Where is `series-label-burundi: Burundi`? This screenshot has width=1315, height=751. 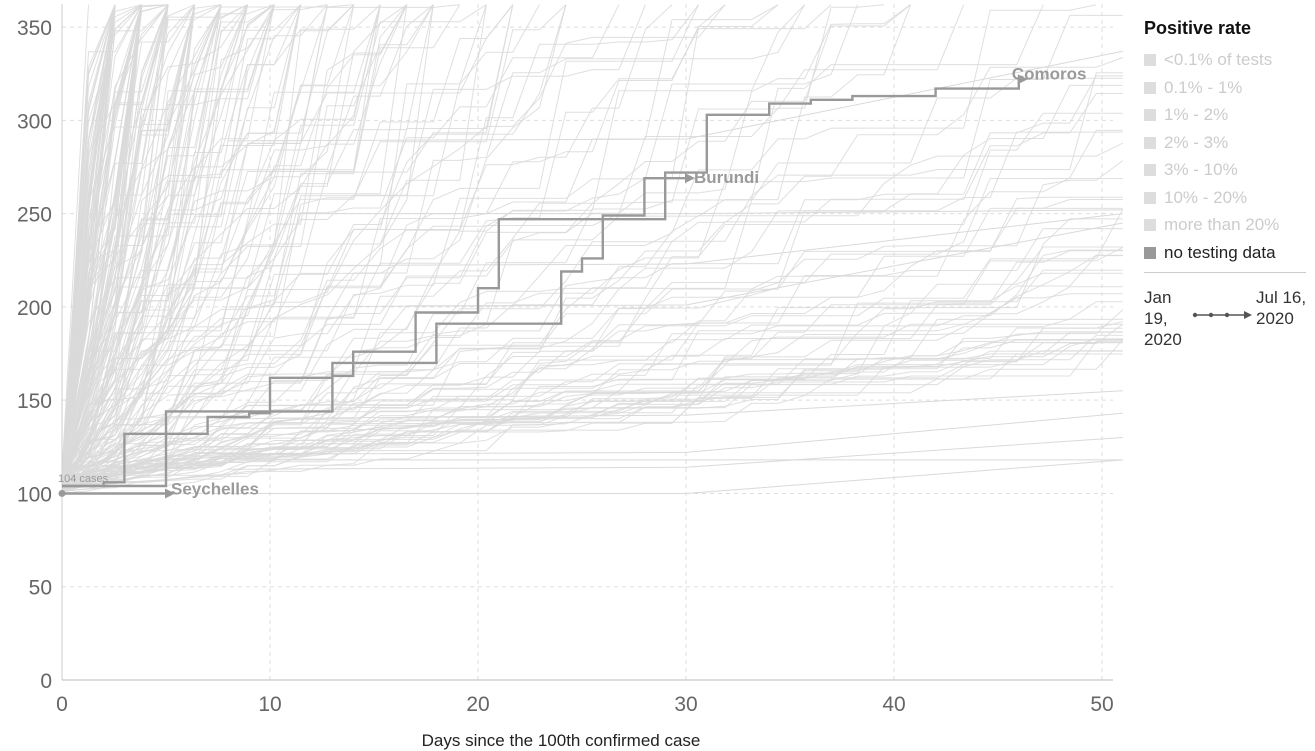
series-label-burundi: Burundi is located at coordinates (726, 177).